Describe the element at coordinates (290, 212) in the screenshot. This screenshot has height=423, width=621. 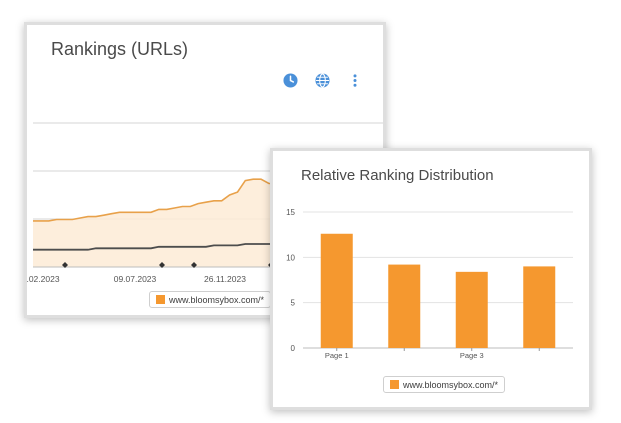
I see `y-tick-label: 15` at that location.